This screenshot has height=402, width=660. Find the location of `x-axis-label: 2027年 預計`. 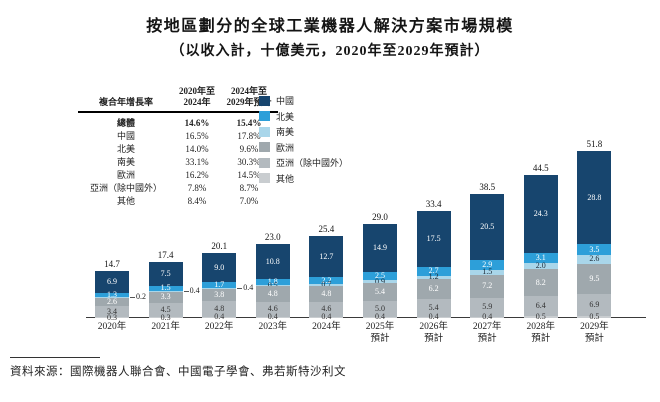

x-axis-label: 2027年 預計 is located at coordinates (487, 333).